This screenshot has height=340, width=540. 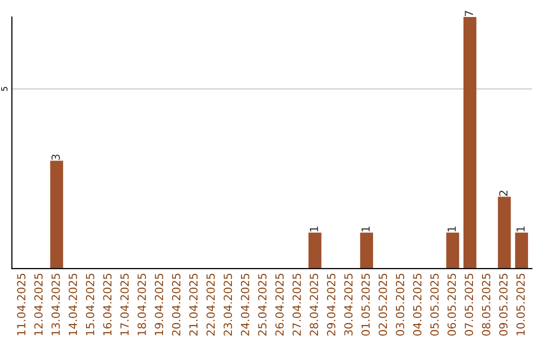 I want to click on x-tick-label: 21.04.2025, so click(x=193, y=305).